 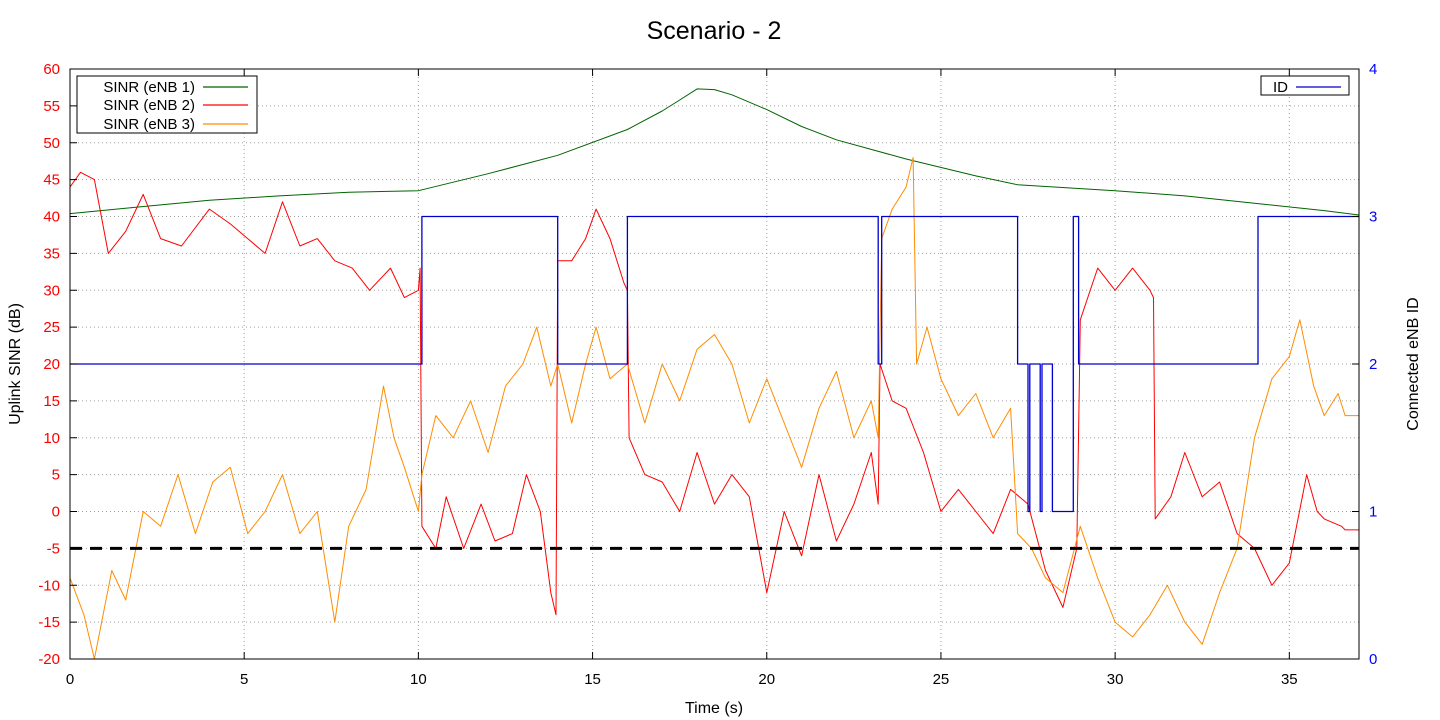 What do you see at coordinates (51, 438) in the screenshot?
I see `y-tick-label: 10` at bounding box center [51, 438].